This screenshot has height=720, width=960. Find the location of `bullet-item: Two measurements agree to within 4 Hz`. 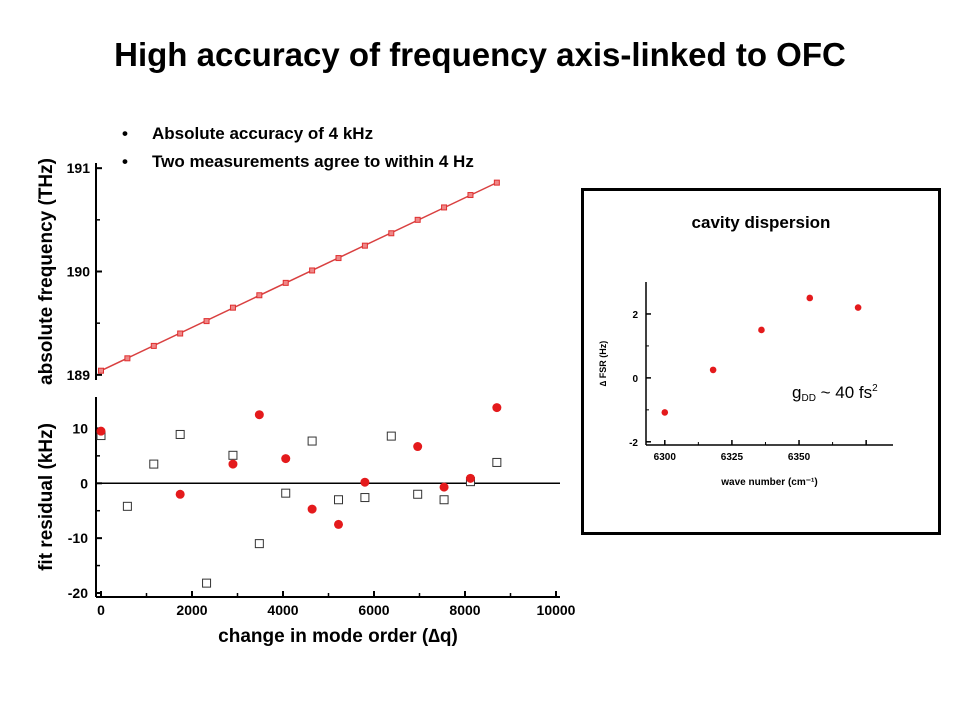

bullet-item: Two measurements agree to within 4 Hz is located at coordinates (298, 162).